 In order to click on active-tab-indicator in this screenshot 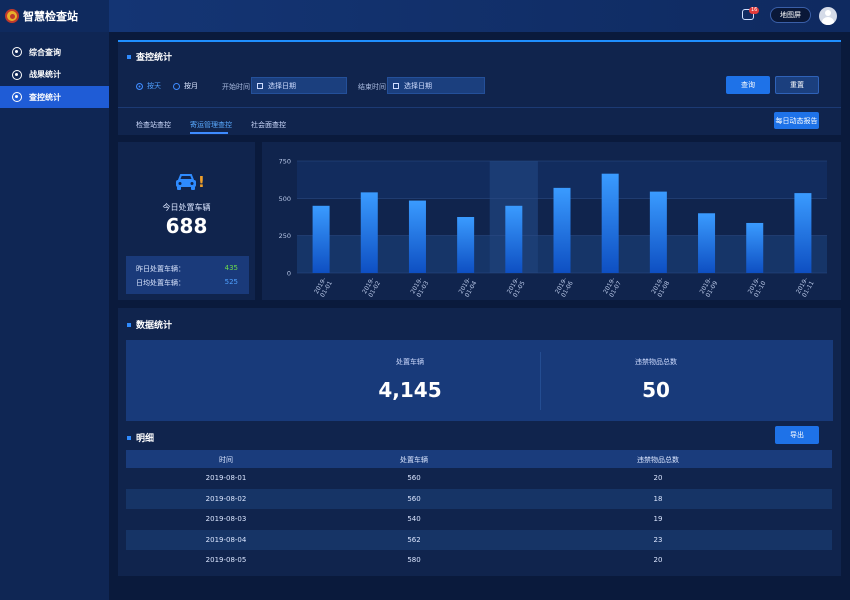, I will do `click(209, 133)`.